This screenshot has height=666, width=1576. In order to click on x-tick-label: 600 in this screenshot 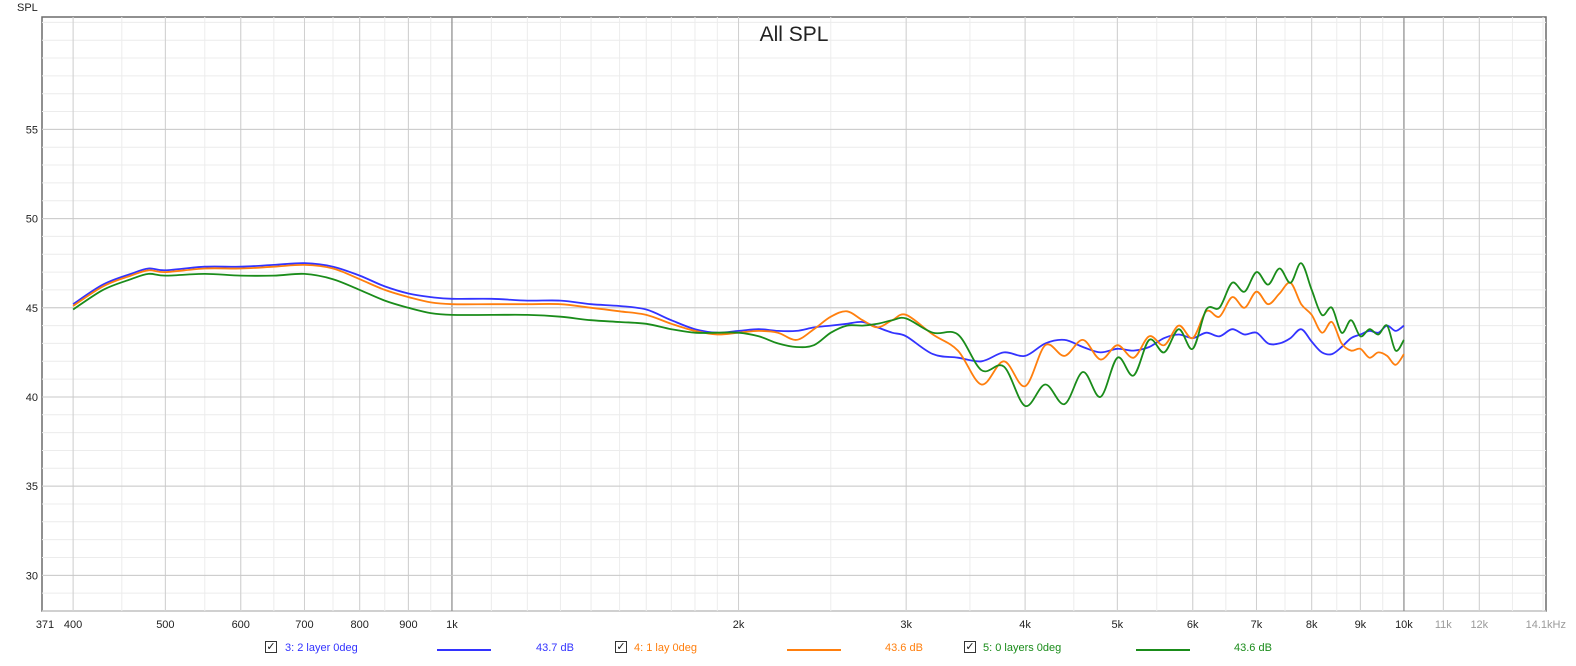, I will do `click(241, 625)`.